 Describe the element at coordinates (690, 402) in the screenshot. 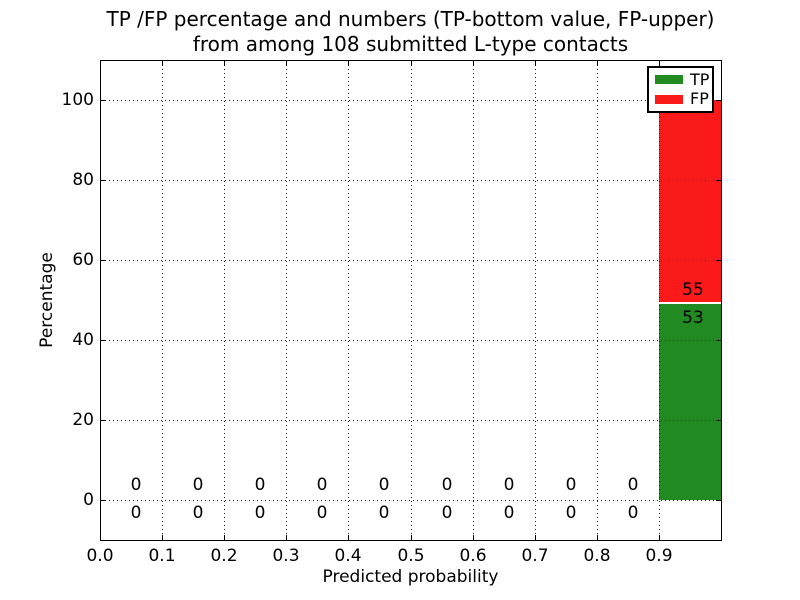

I see `bar-segment-tp` at that location.